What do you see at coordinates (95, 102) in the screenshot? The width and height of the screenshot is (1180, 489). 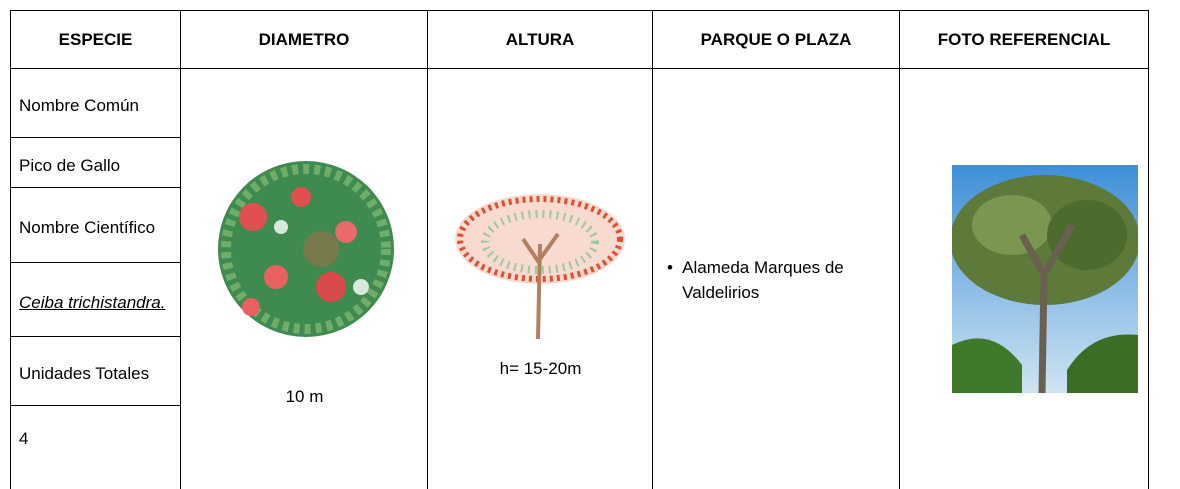 I see `species-cell: Nombre Común` at bounding box center [95, 102].